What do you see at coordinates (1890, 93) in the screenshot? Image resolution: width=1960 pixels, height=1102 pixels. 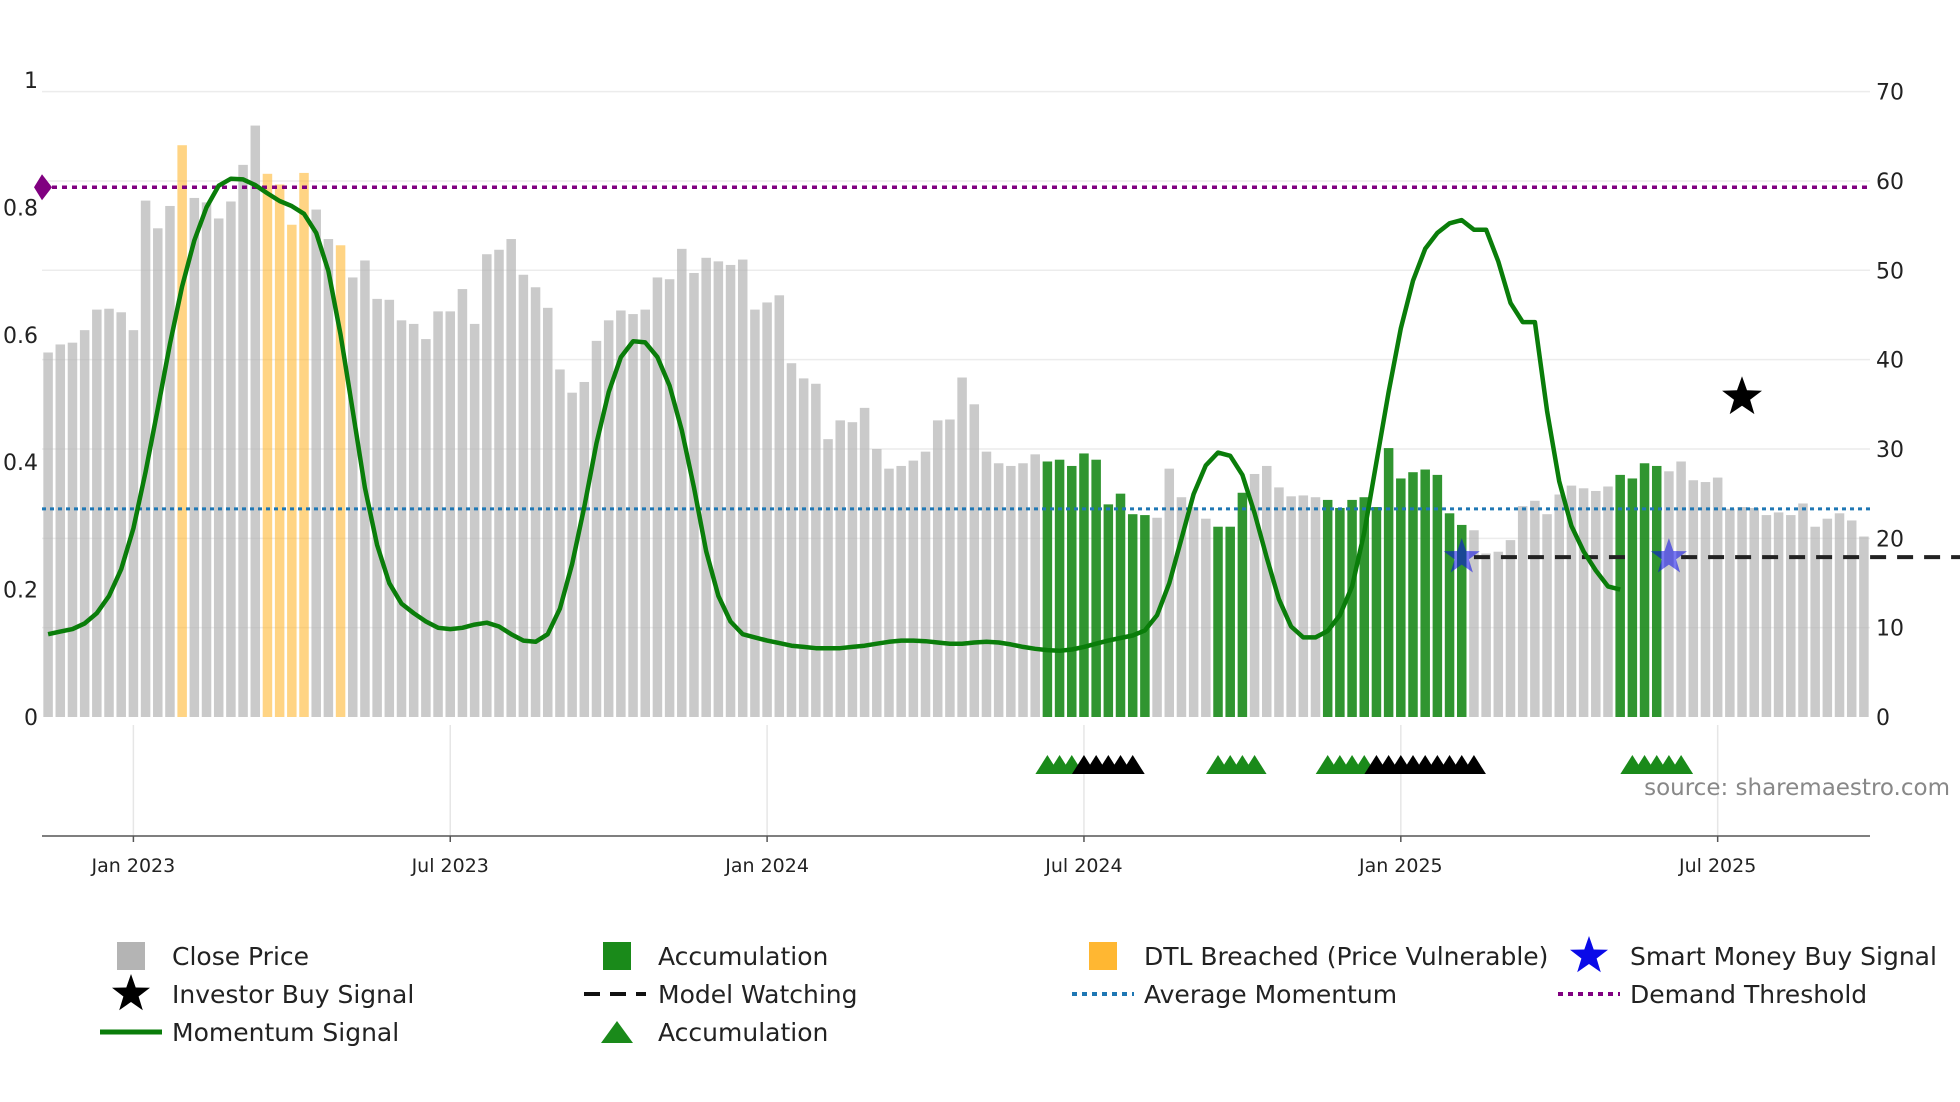 I see `right-axis-tick-label: 70` at bounding box center [1890, 93].